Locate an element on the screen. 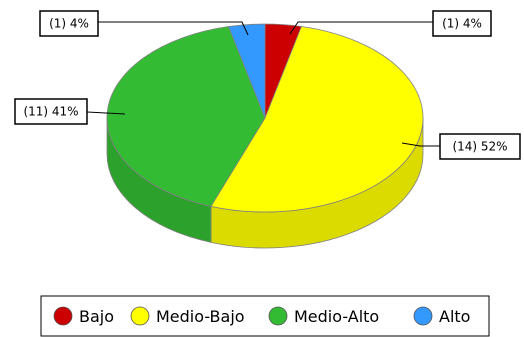 Image resolution: width=524 pixels, height=337 pixels. callout-medio-bajo: (14) 52% is located at coordinates (461, 146).